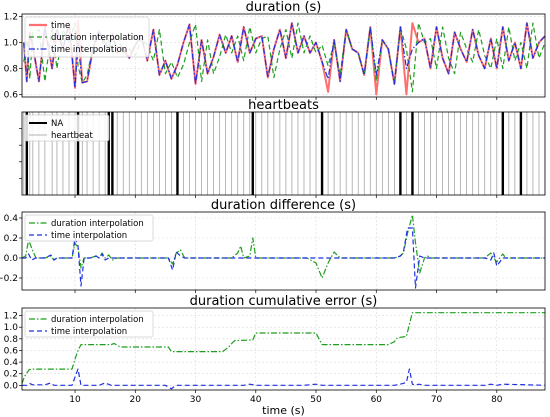 This screenshot has height=417, width=550. What do you see at coordinates (283, 105) in the screenshot?
I see `panel-title: heartbeats` at bounding box center [283, 105].